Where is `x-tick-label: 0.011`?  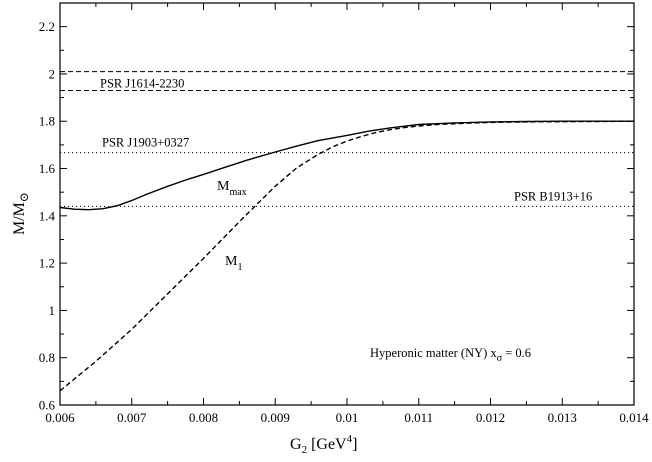 x-tick-label: 0.011 is located at coordinates (418, 417).